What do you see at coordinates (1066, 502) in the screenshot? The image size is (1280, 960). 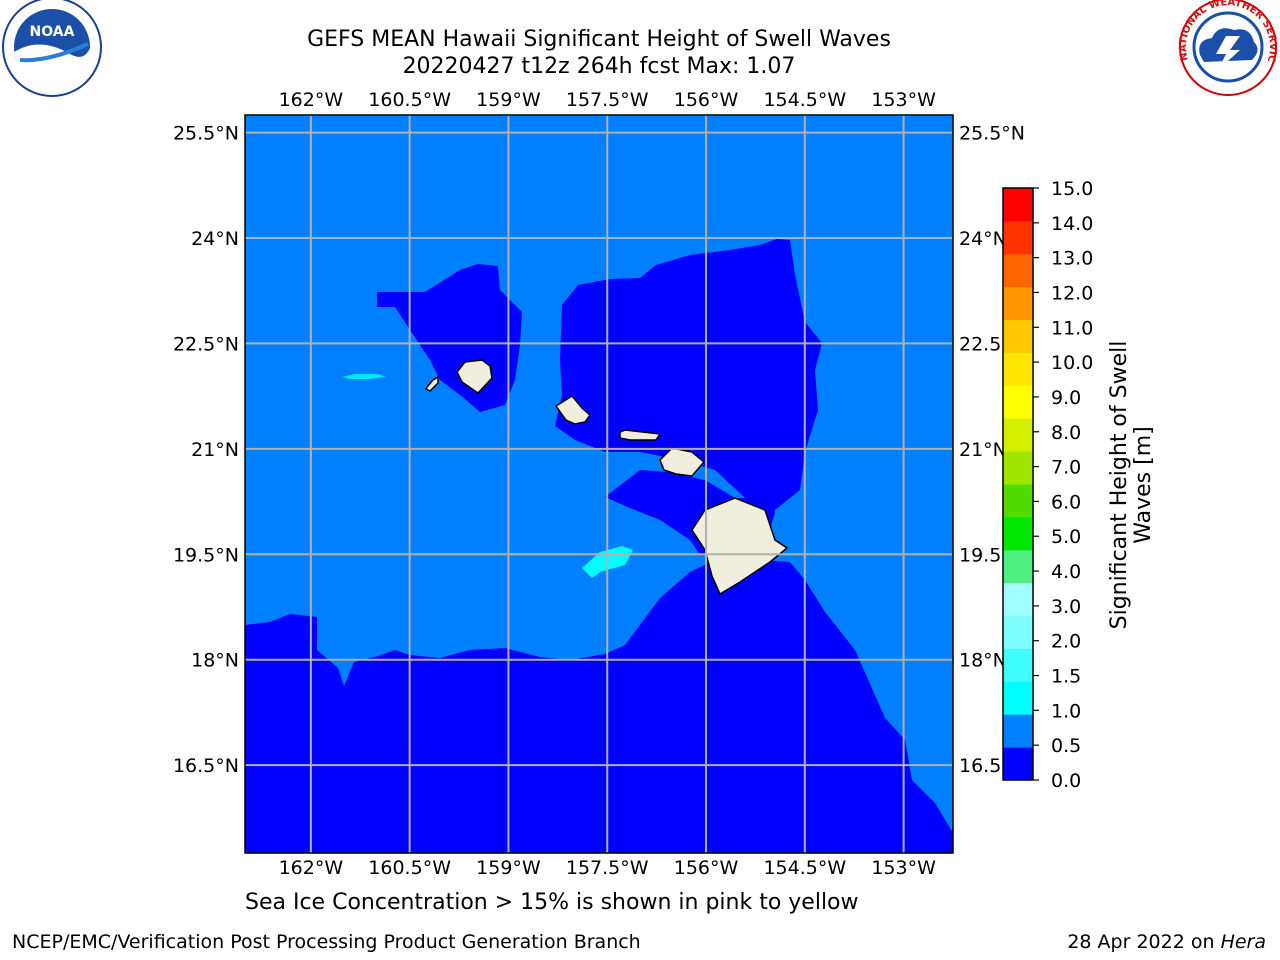 I see `colorbar-tick-label: 6.0` at bounding box center [1066, 502].